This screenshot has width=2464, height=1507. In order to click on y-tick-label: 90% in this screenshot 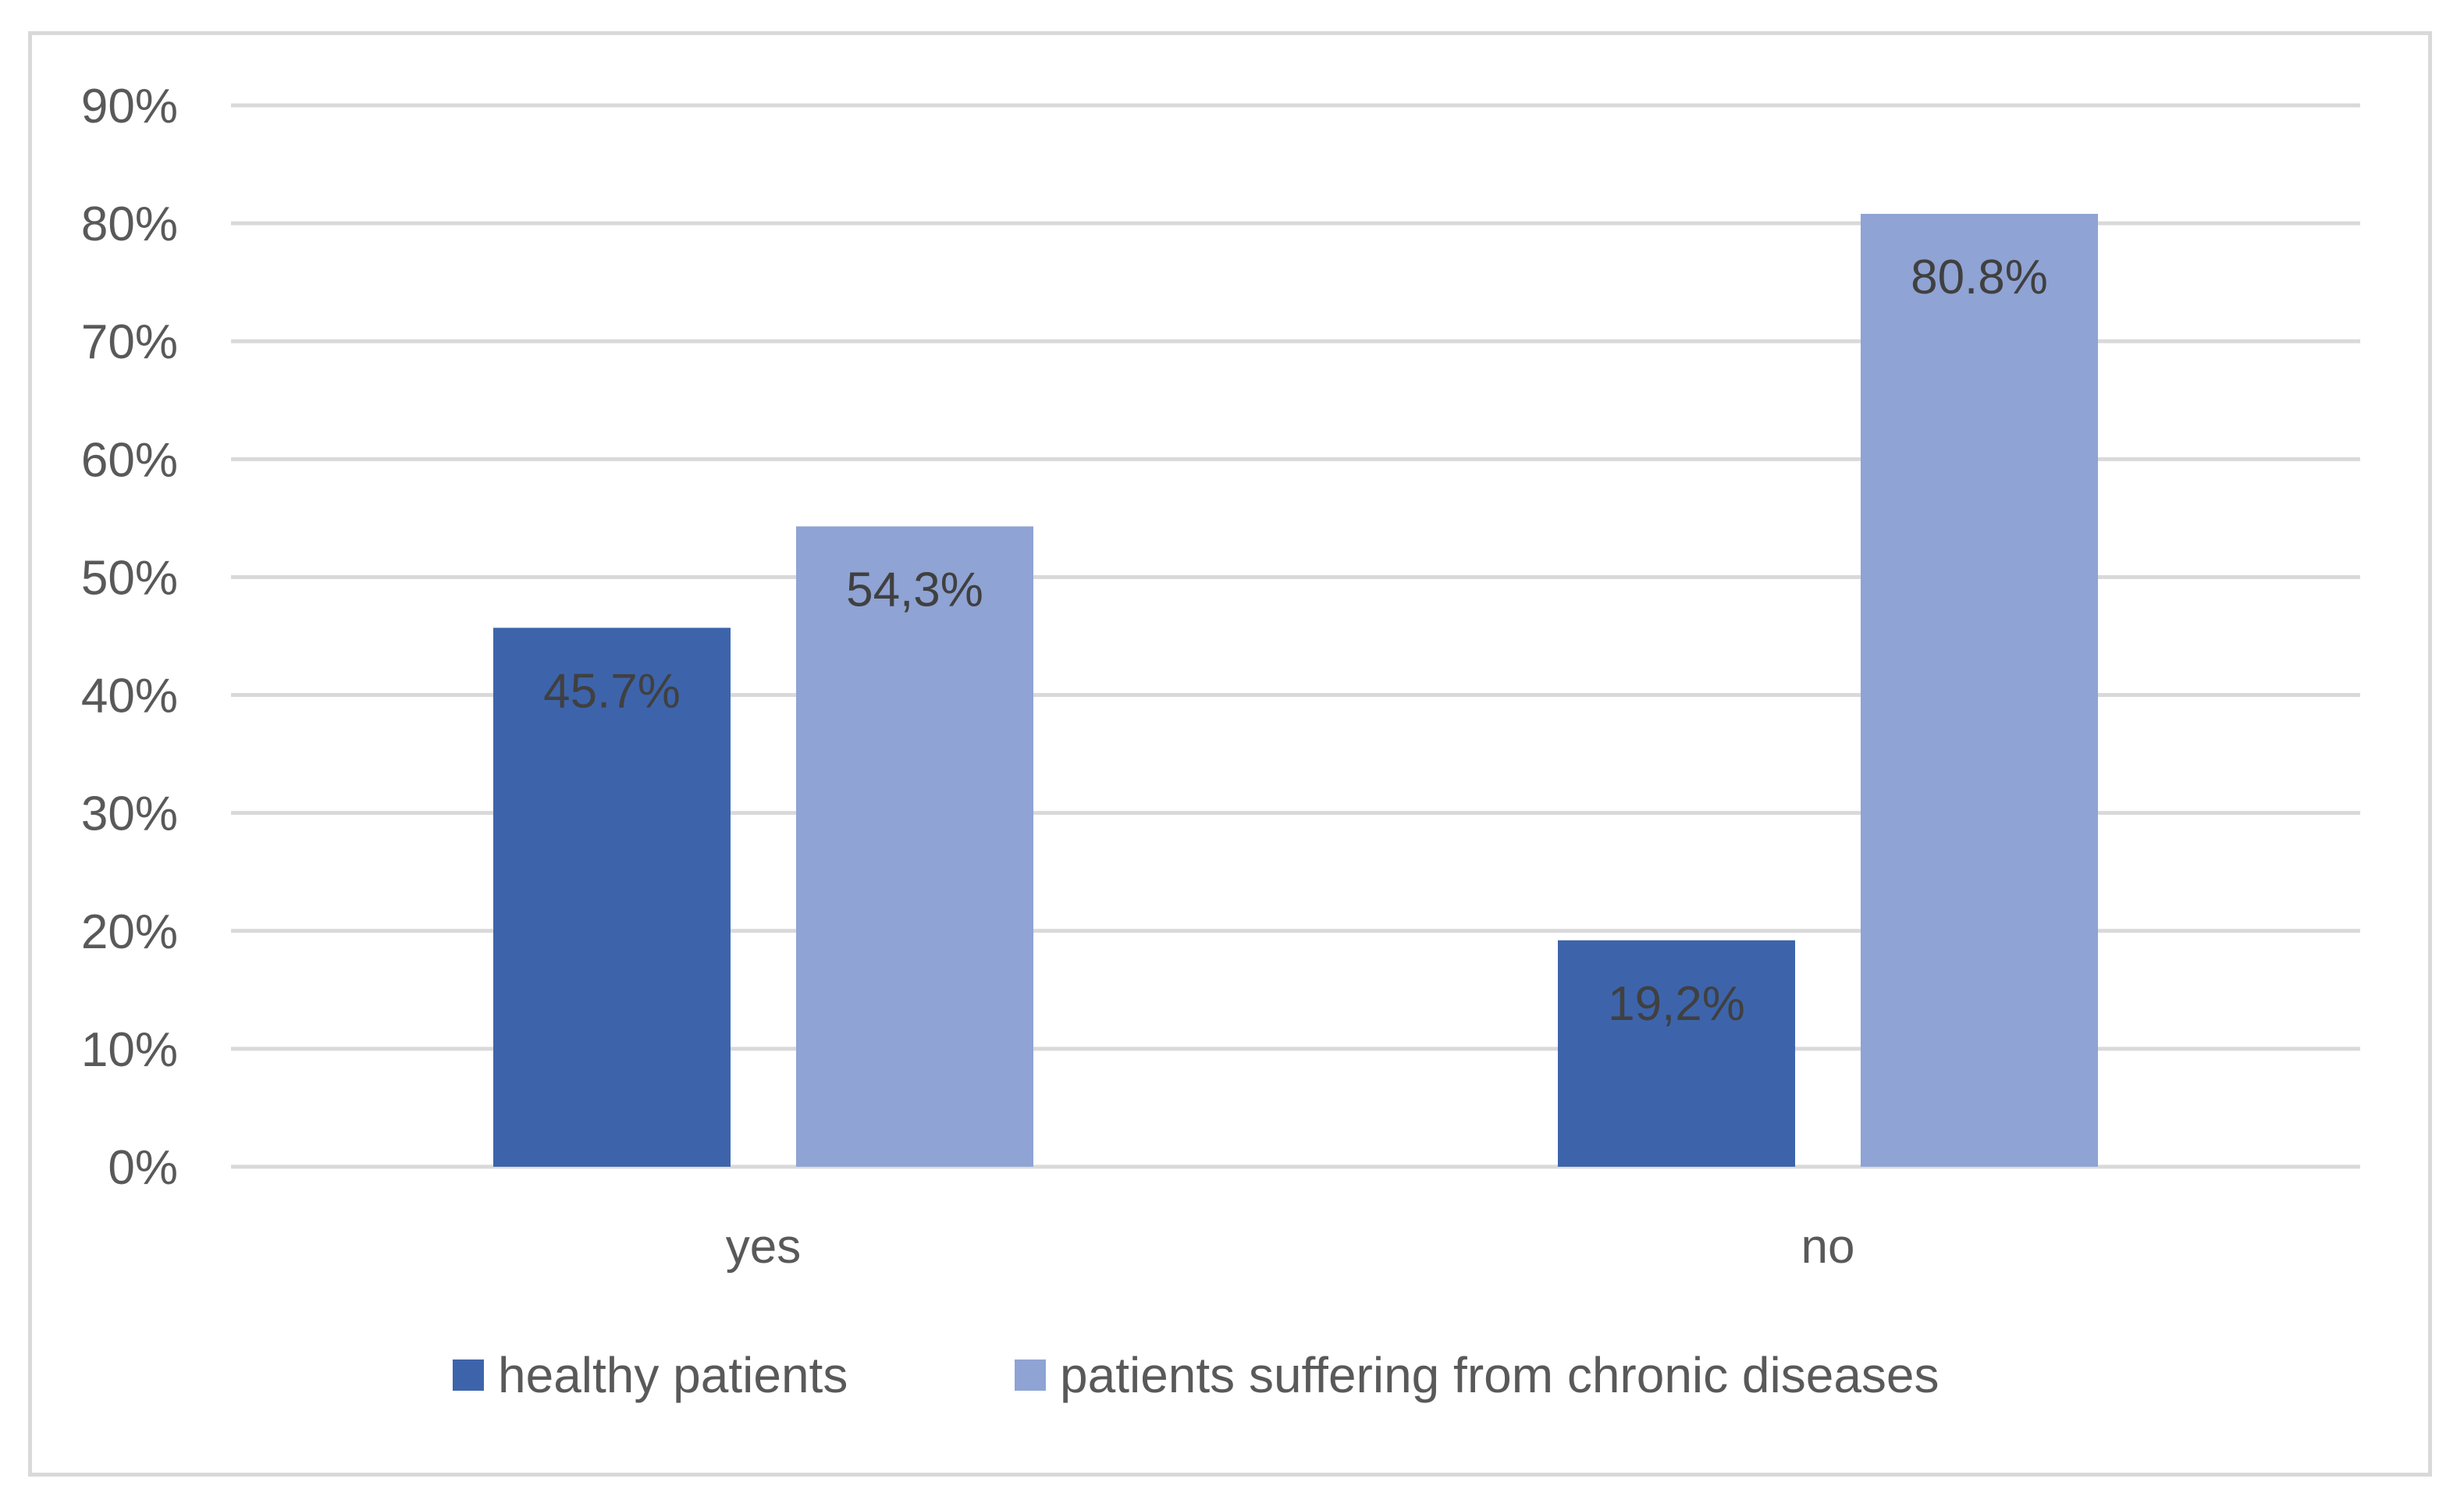, I will do `click(129, 106)`.